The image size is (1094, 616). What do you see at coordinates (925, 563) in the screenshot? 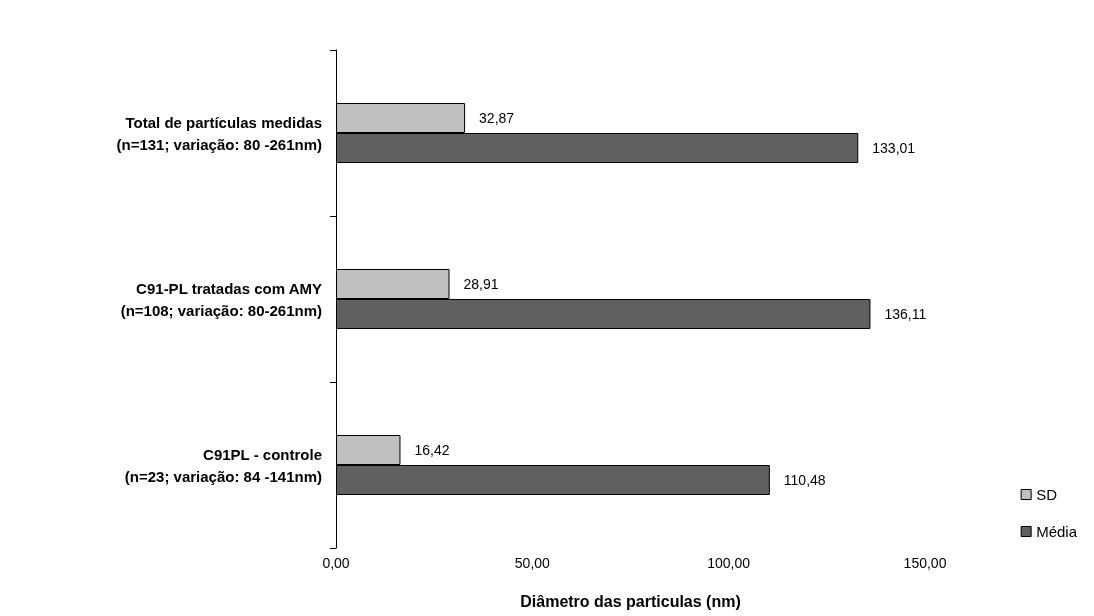
I see `x-tick-label: 150,00` at bounding box center [925, 563].